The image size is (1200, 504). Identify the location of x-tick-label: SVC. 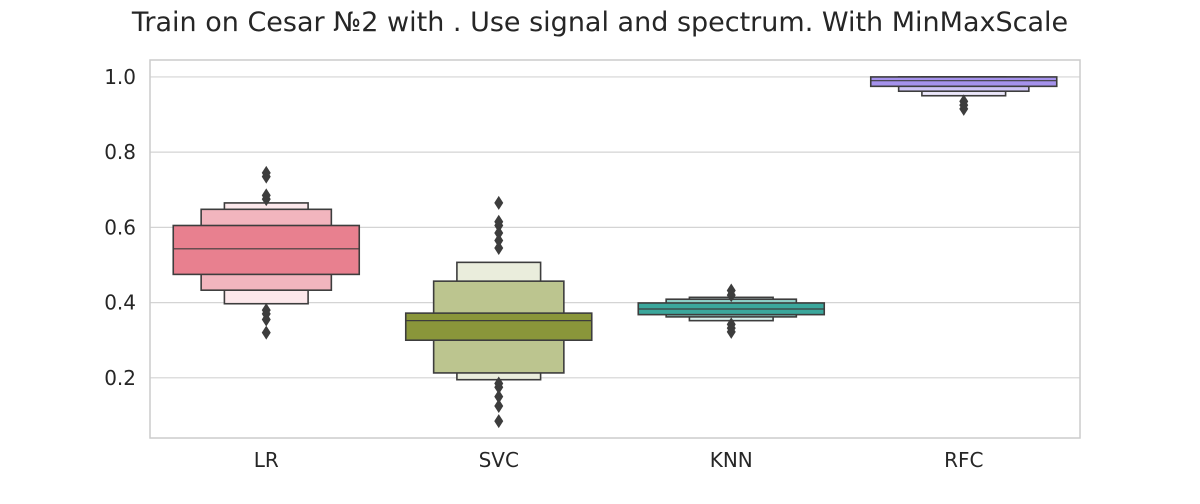
(499, 460).